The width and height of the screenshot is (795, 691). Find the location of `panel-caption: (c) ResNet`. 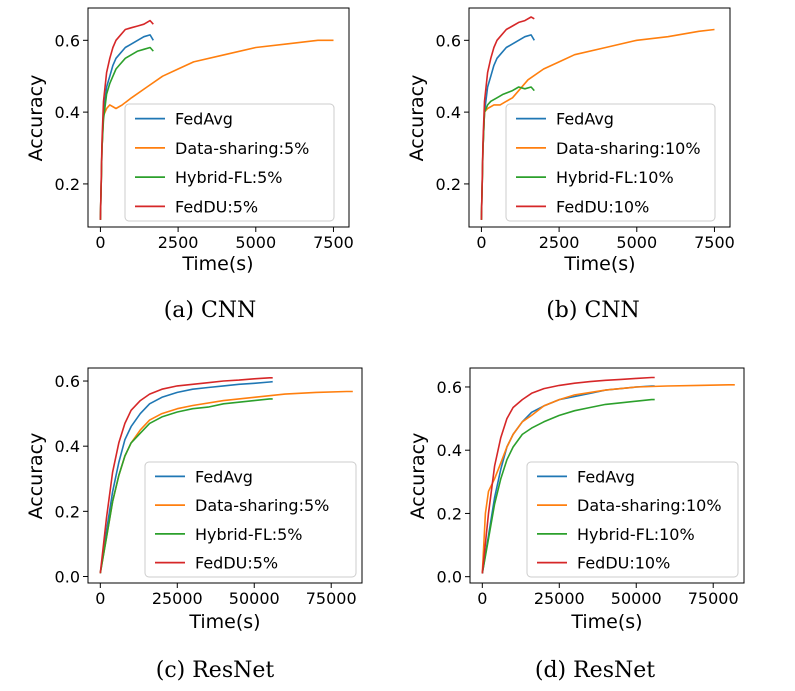

panel-caption: (c) ResNet is located at coordinates (215, 670).